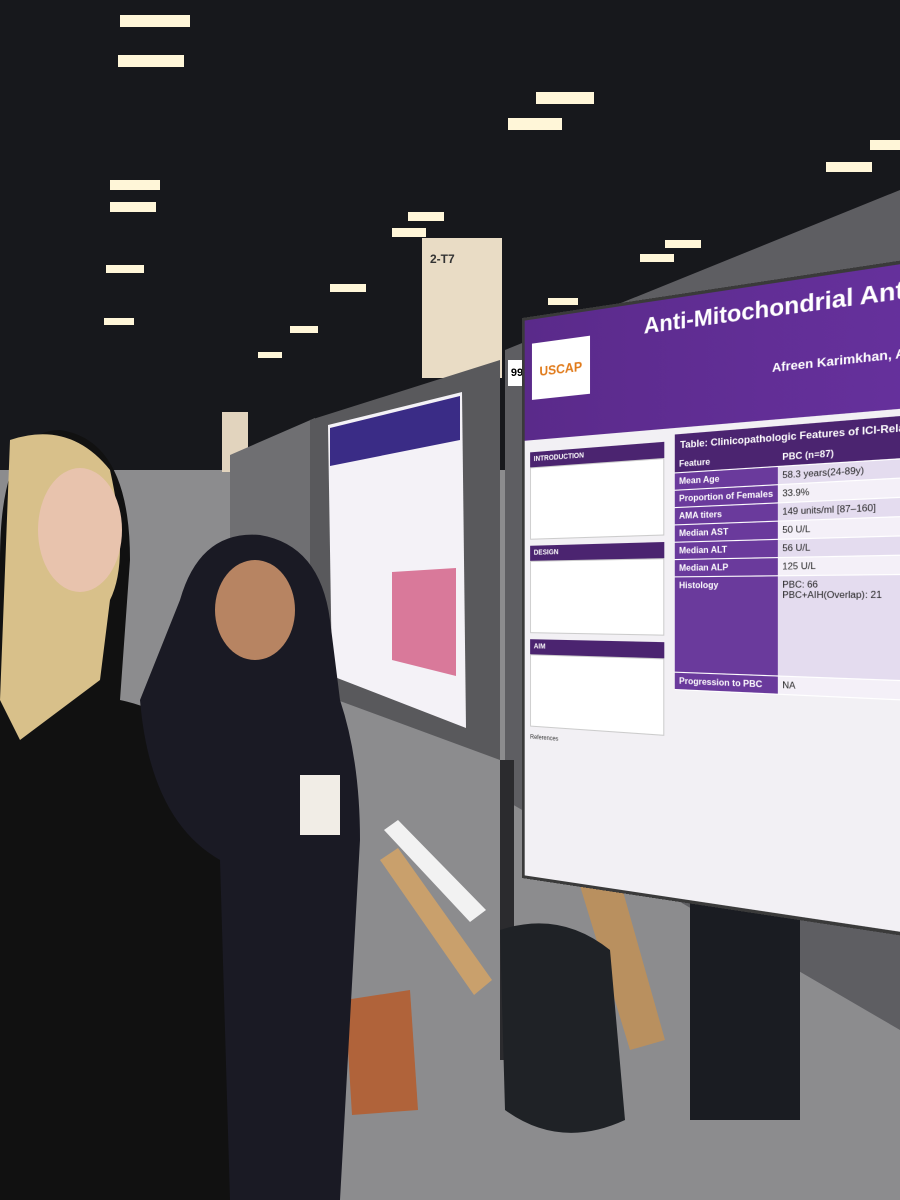 The height and width of the screenshot is (1200, 900). I want to click on pillar, so click(462, 308).